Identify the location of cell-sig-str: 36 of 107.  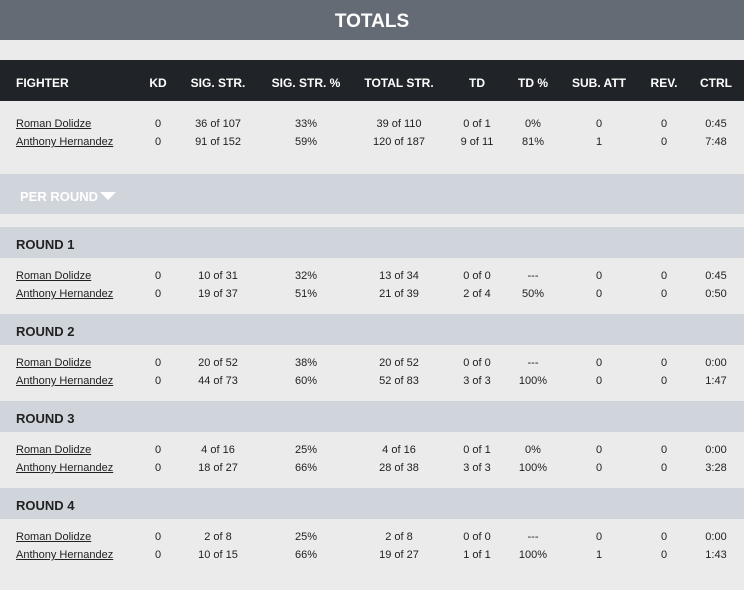
(218, 124).